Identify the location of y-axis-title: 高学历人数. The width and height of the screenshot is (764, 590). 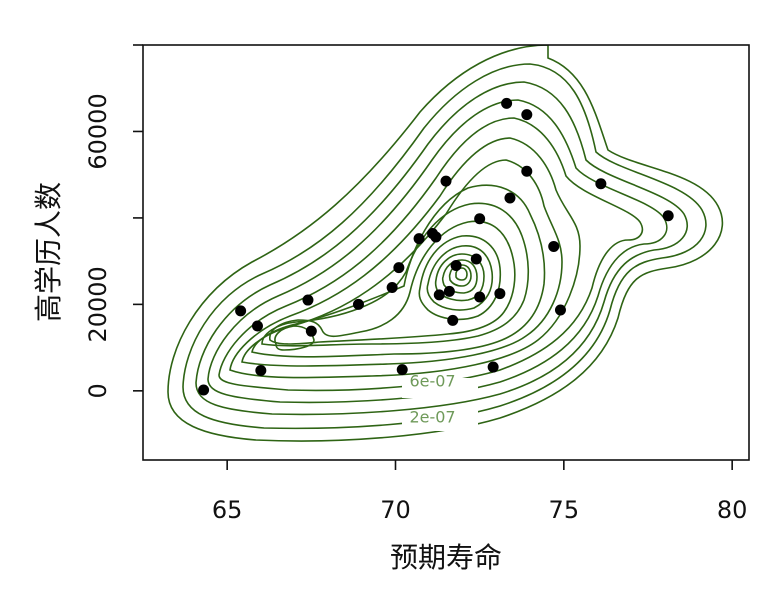
(48, 252).